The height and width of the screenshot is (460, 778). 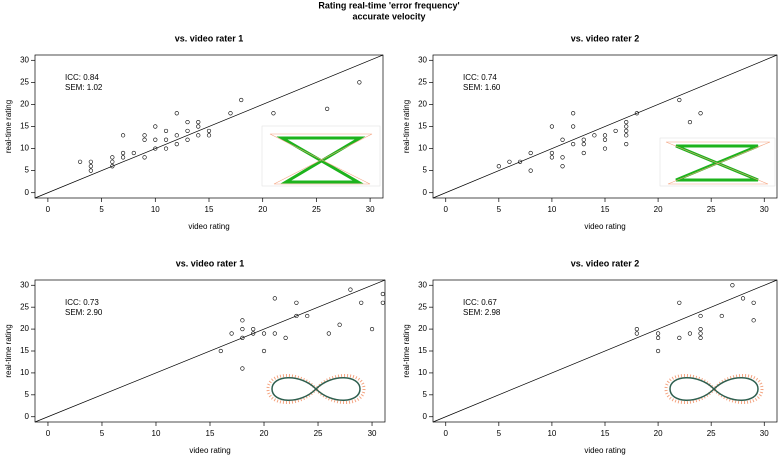 What do you see at coordinates (711, 209) in the screenshot?
I see `x-tick-label: 25` at bounding box center [711, 209].